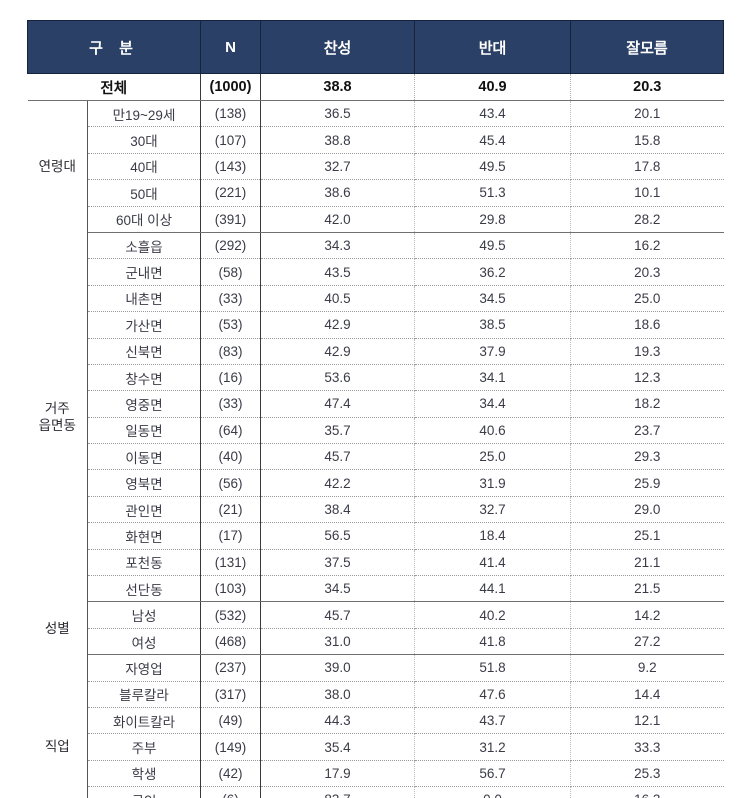  What do you see at coordinates (337, 589) in the screenshot?
I see `row-agree: 34.5` at bounding box center [337, 589].